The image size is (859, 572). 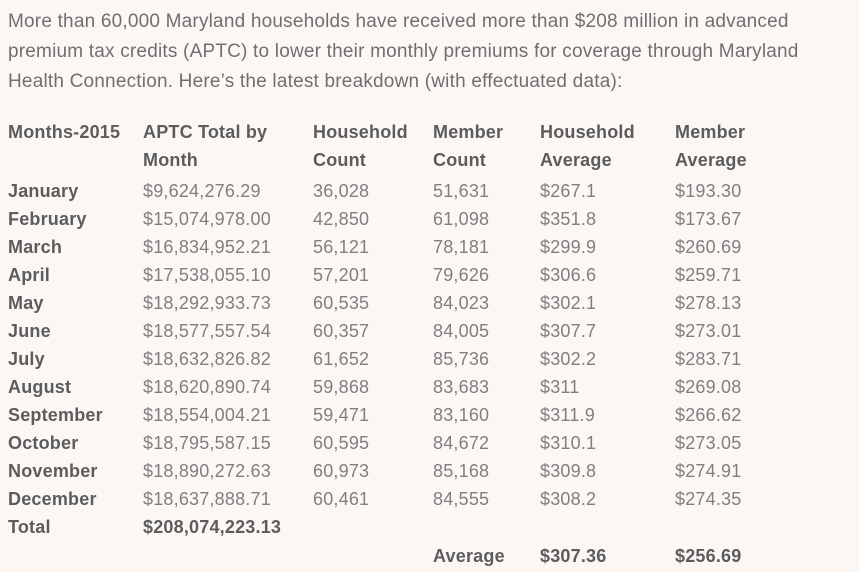 I want to click on value-cell: 60,973, so click(x=341, y=471).